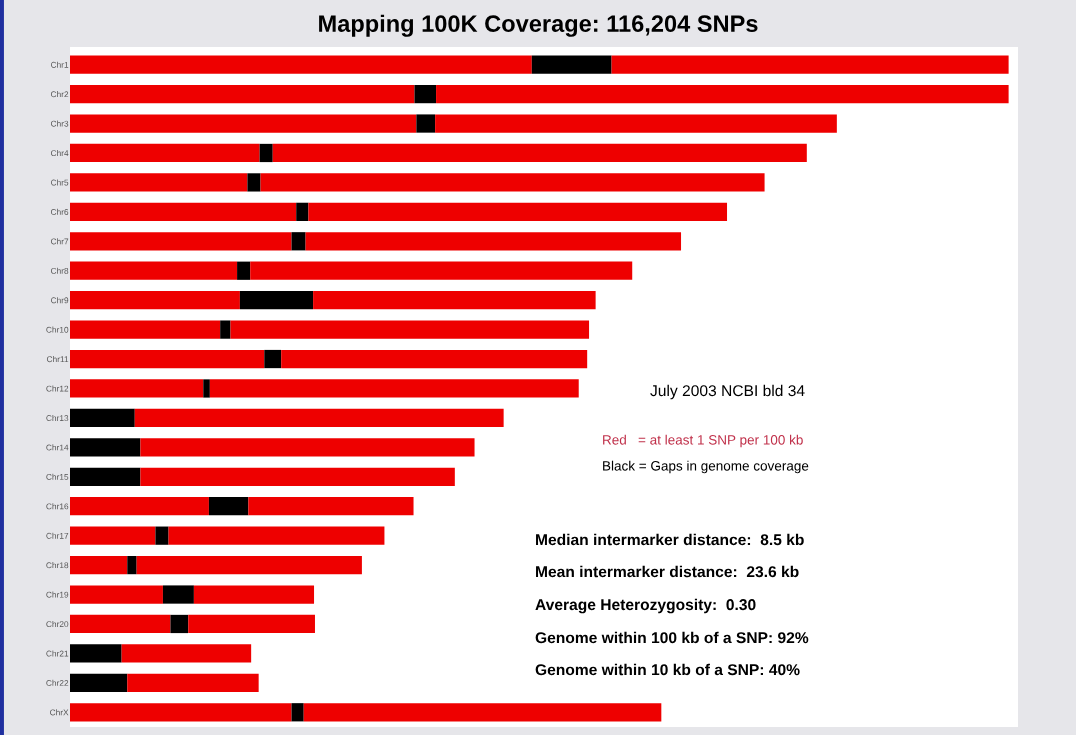  I want to click on annotation: Black = Gaps in genome coverage, so click(706, 467).